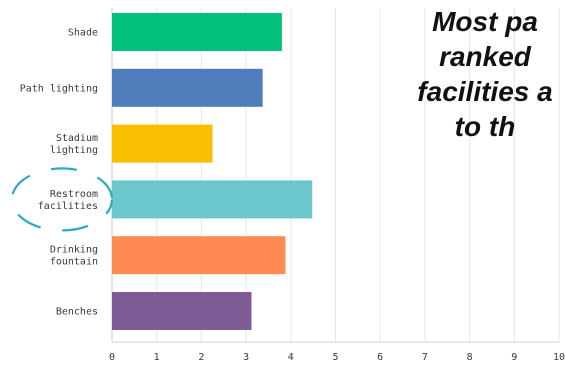 The height and width of the screenshot is (366, 565). I want to click on x-tick-label: 2, so click(201, 357).